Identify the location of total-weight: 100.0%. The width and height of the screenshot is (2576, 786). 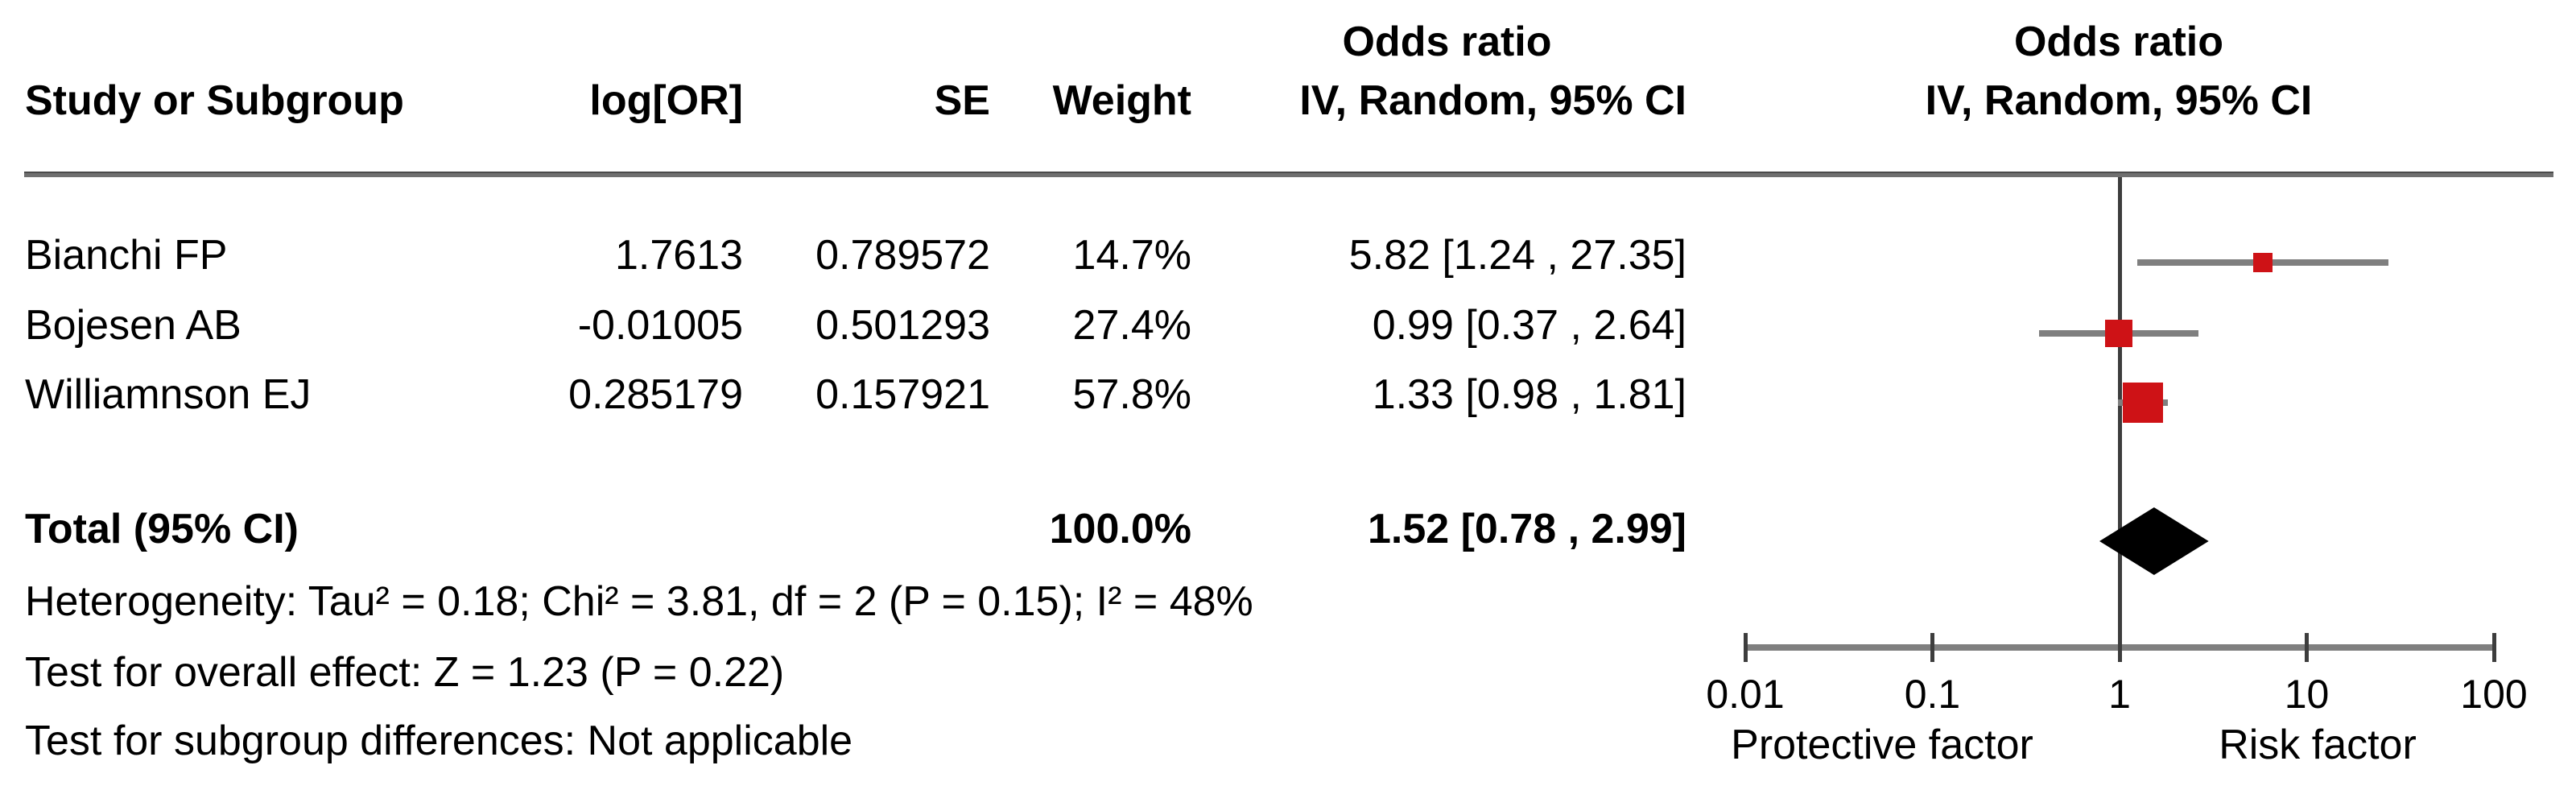
(1120, 529).